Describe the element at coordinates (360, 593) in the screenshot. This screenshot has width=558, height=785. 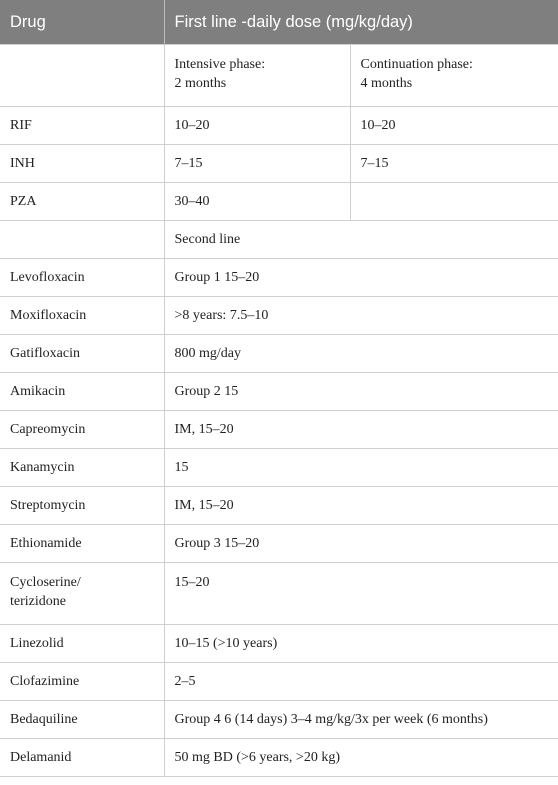
I see `daily-dose: 15–20` at that location.